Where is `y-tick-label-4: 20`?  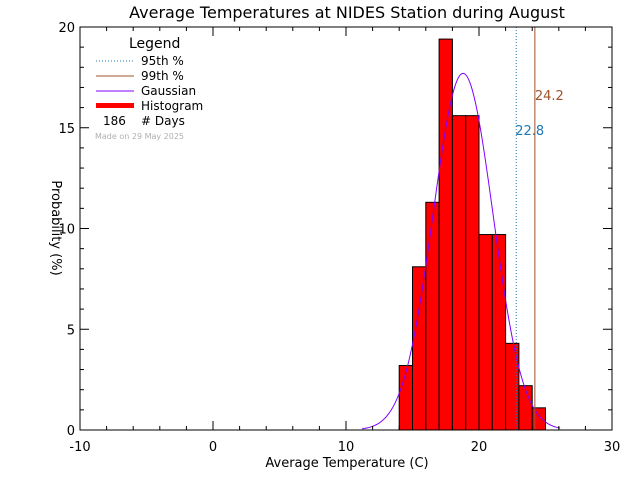 y-tick-label-4: 20 is located at coordinates (66, 28).